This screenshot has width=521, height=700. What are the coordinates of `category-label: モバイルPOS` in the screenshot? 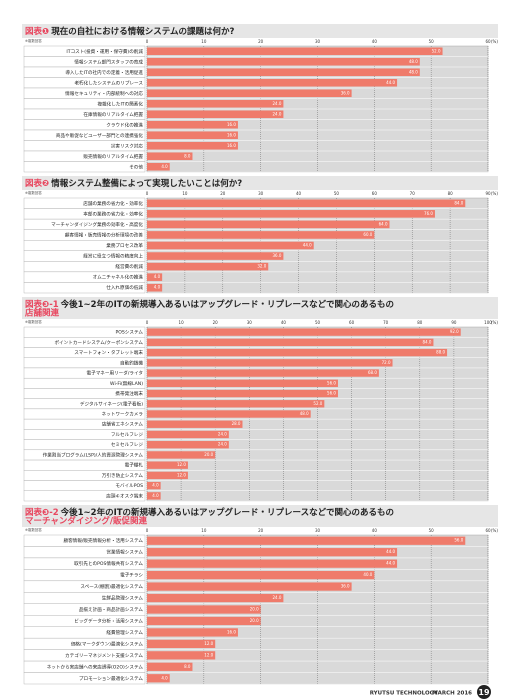 It's located at (129, 486).